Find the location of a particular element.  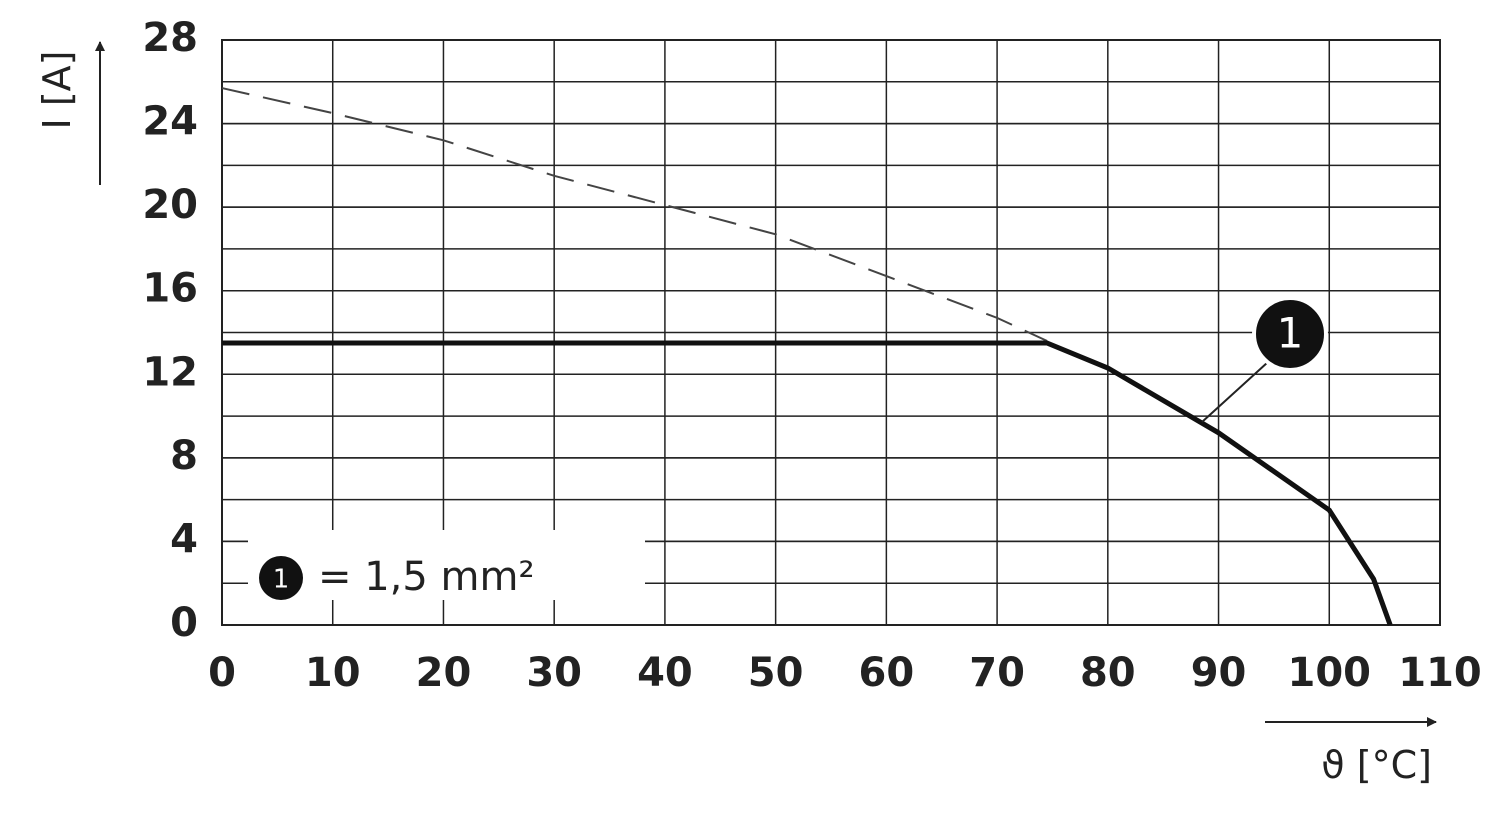

x-tick-label: 60 is located at coordinates (887, 673).